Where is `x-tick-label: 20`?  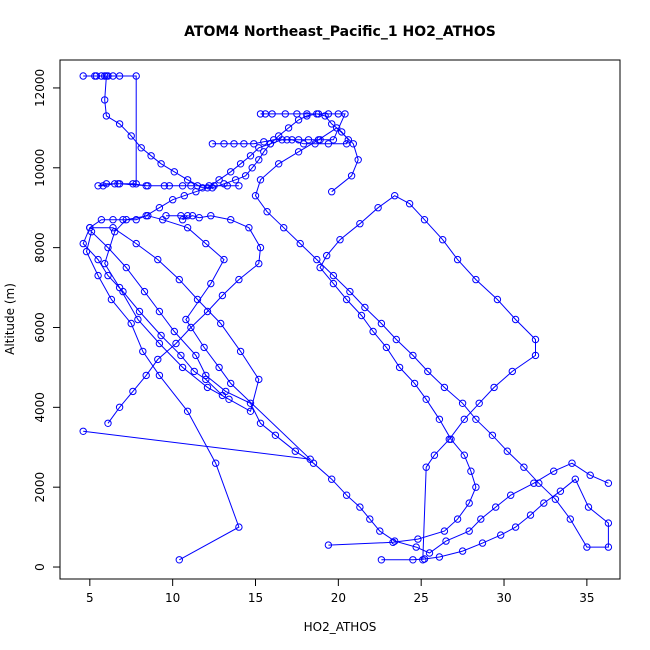 x-tick-label: 20 is located at coordinates (338, 598).